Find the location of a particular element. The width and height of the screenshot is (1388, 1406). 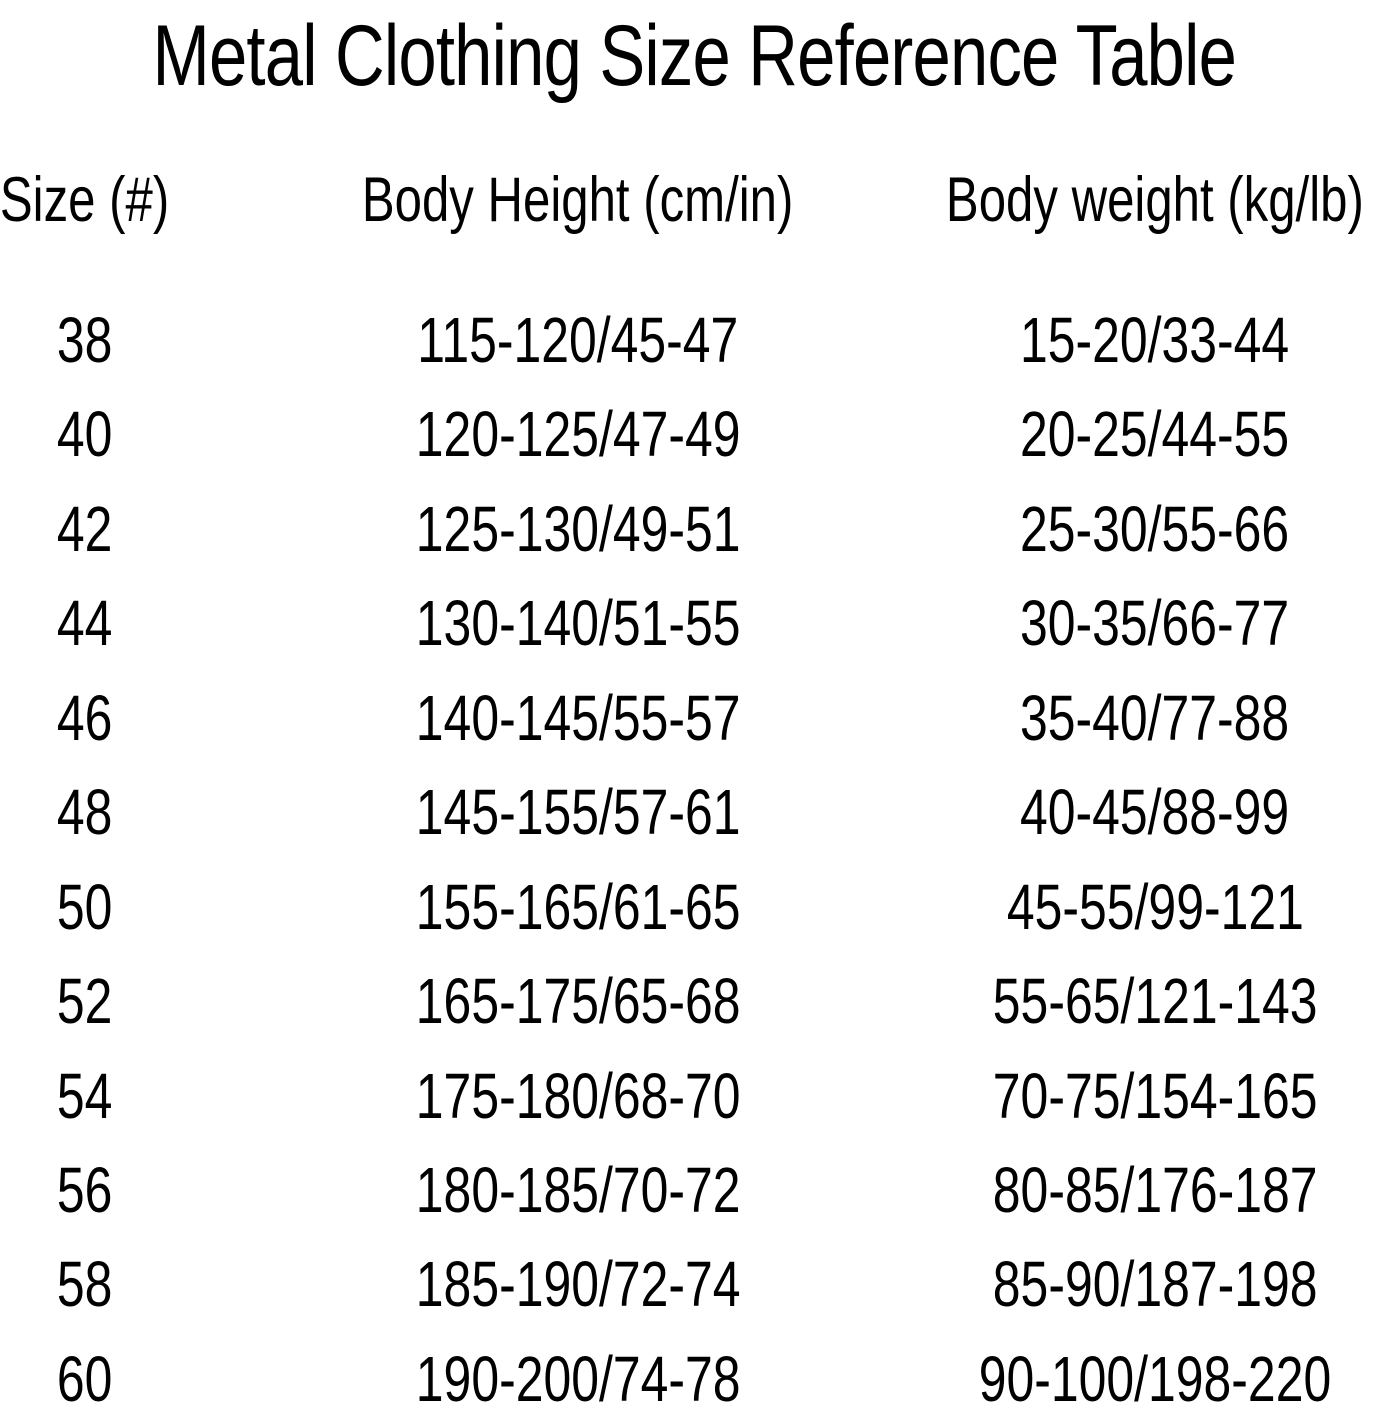

body-weight-value: 85-90/187-198 is located at coordinates (1155, 1284).